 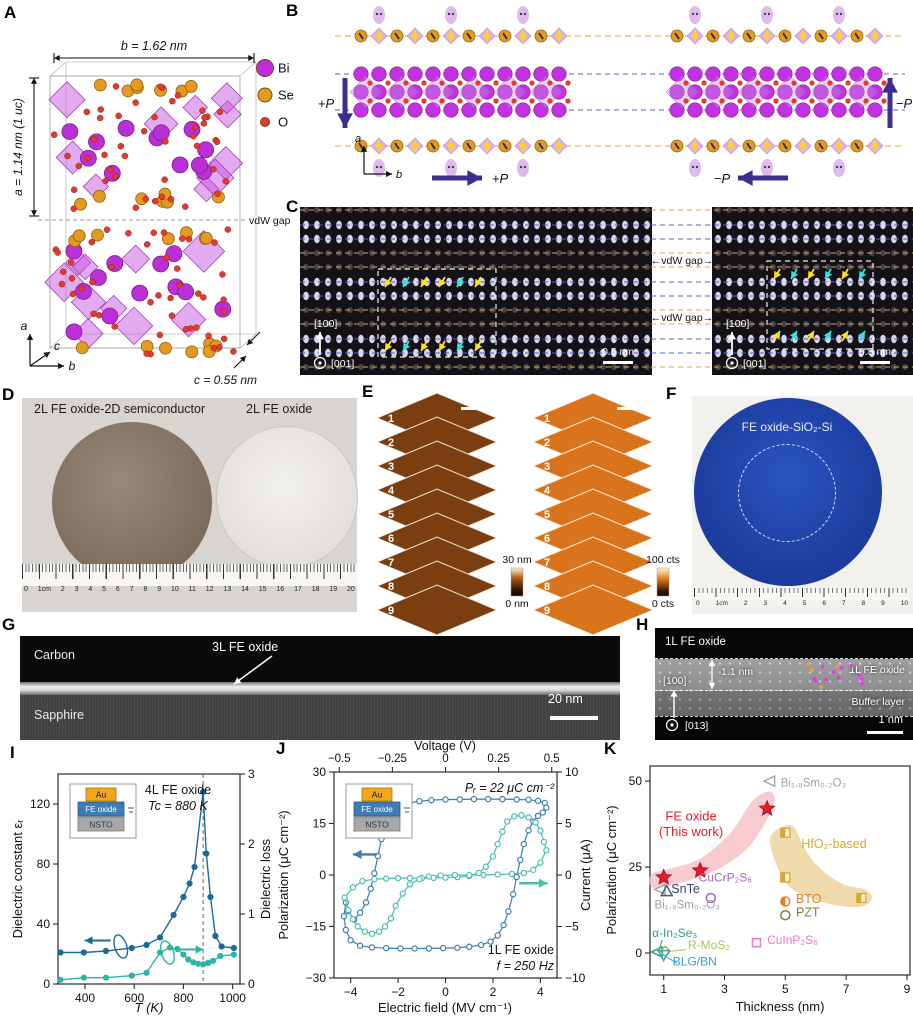 I want to click on x-tick: 400, so click(x=85, y=998).